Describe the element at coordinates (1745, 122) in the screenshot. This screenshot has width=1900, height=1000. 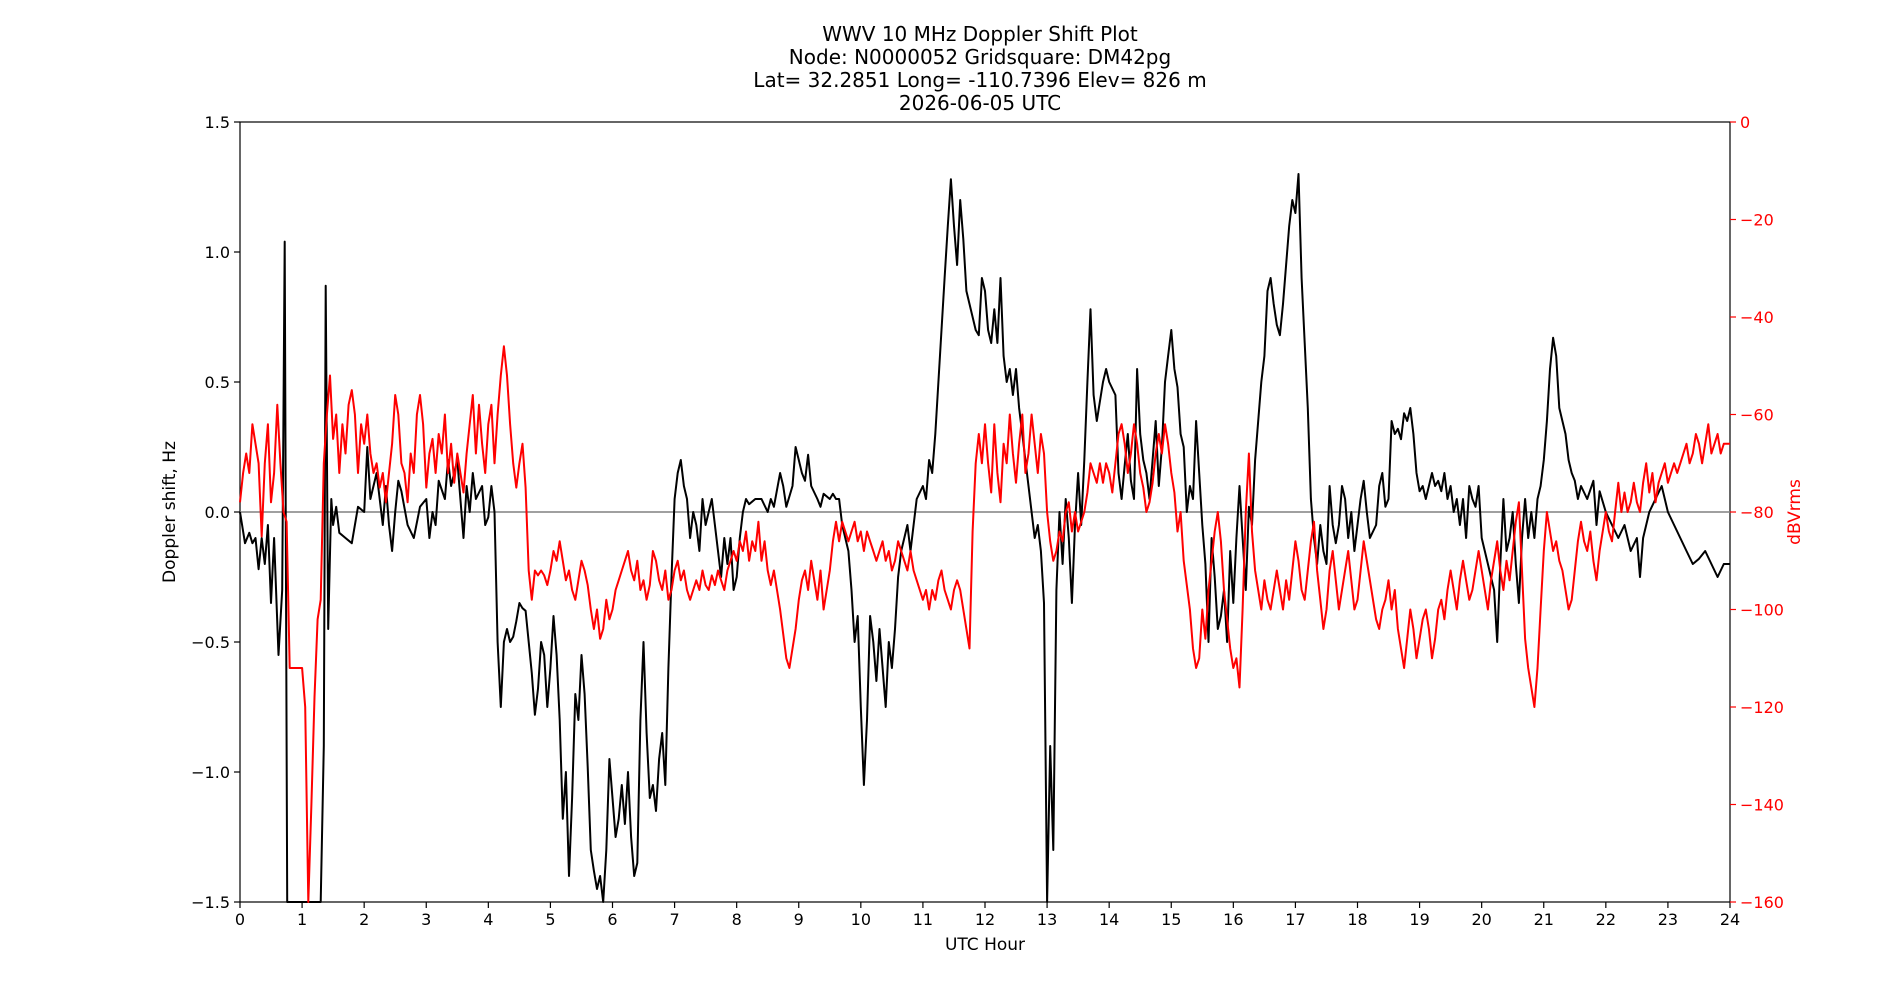
I see `y2-tick-label: 0` at that location.